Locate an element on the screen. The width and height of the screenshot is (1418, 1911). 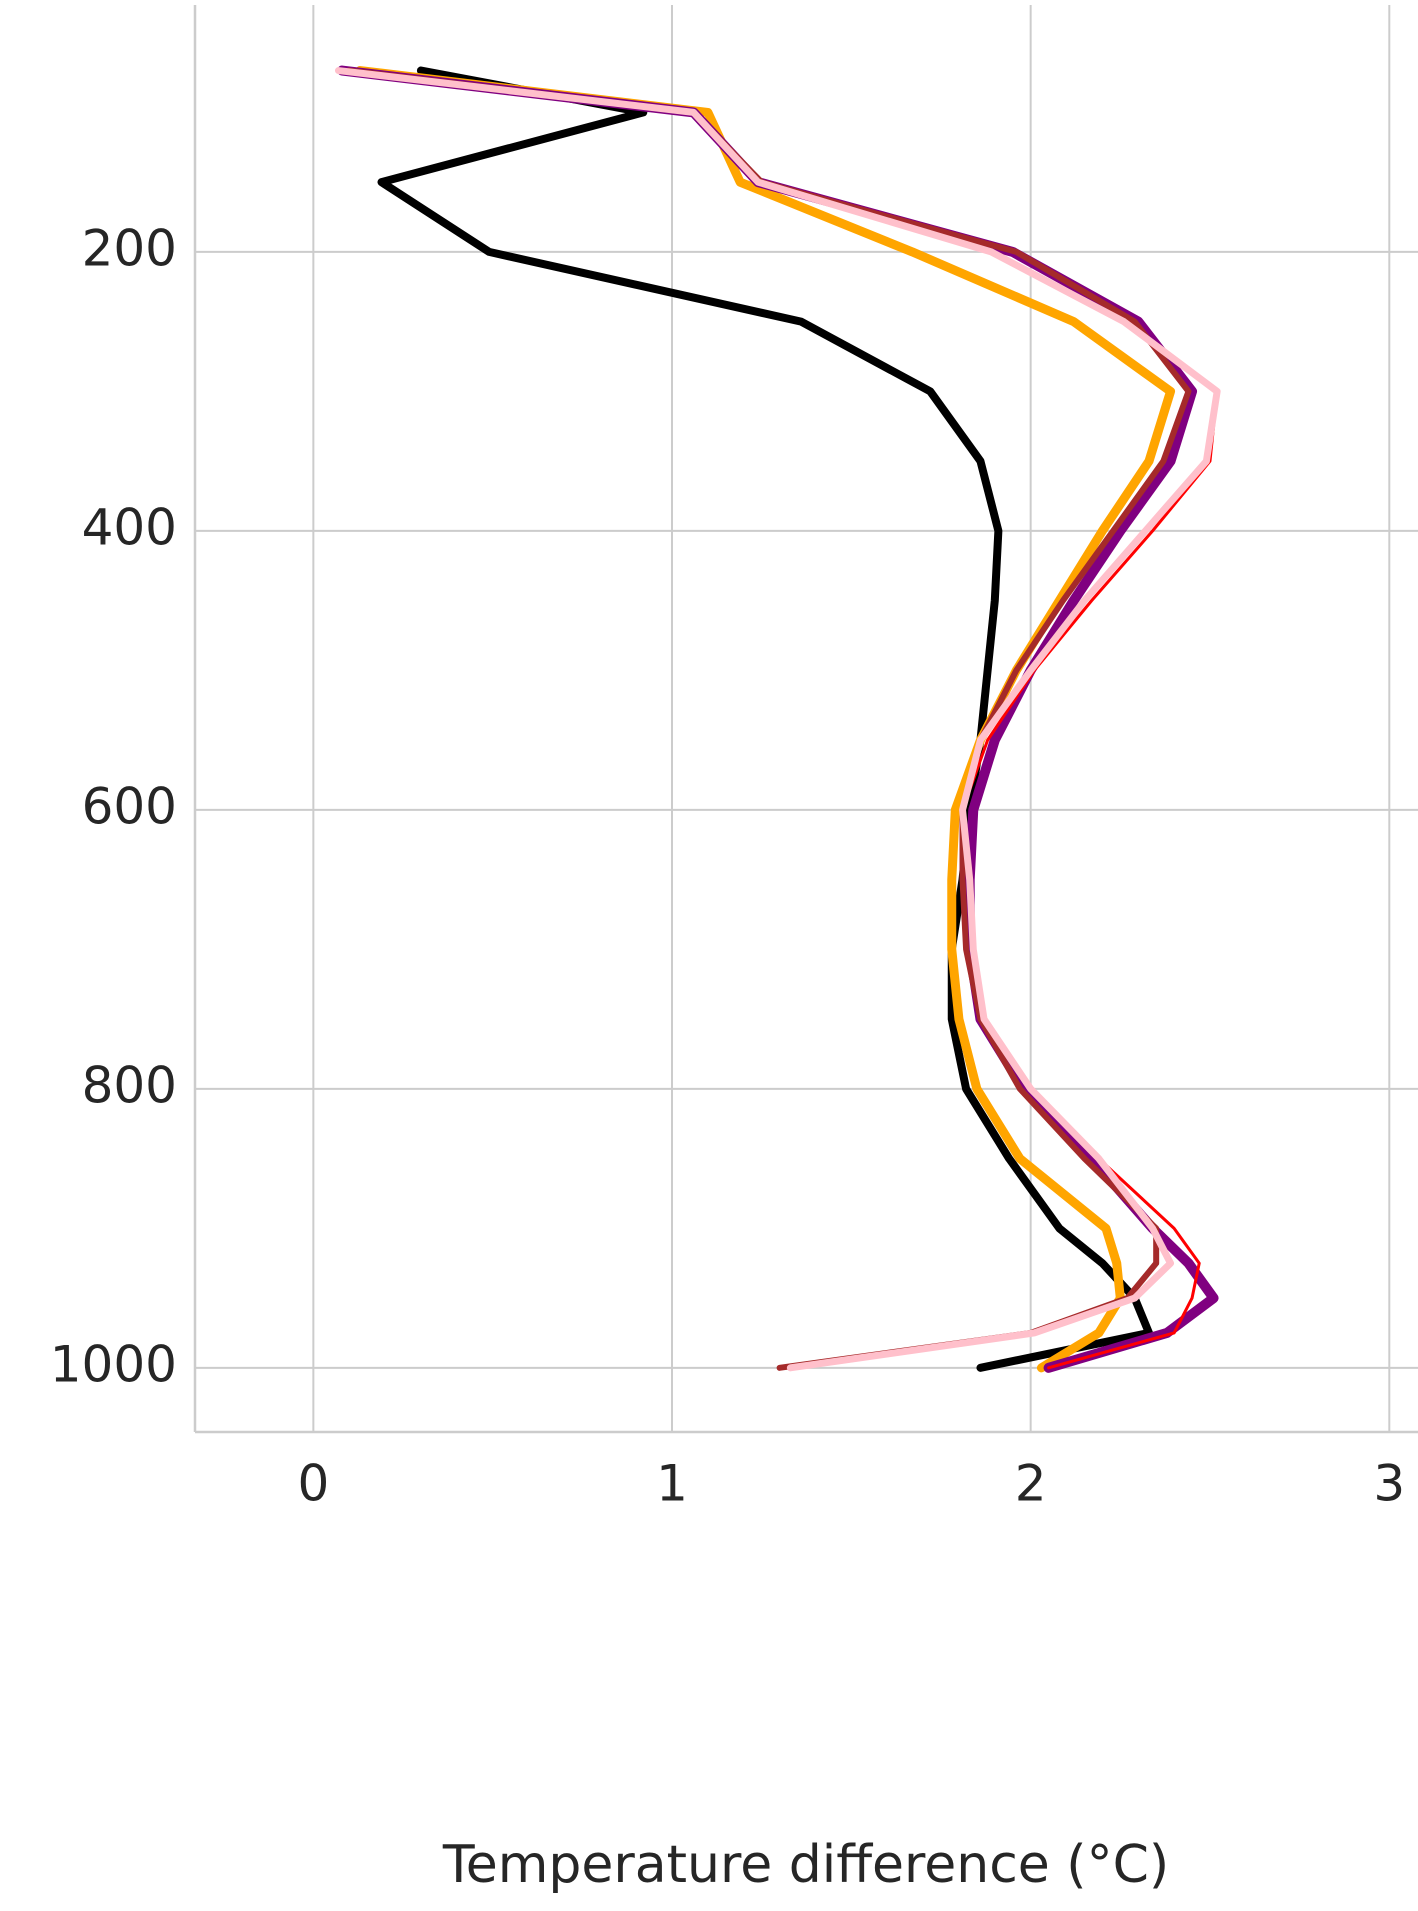
x-axis-label: Temperature difference (°C) is located at coordinates (805, 1865).